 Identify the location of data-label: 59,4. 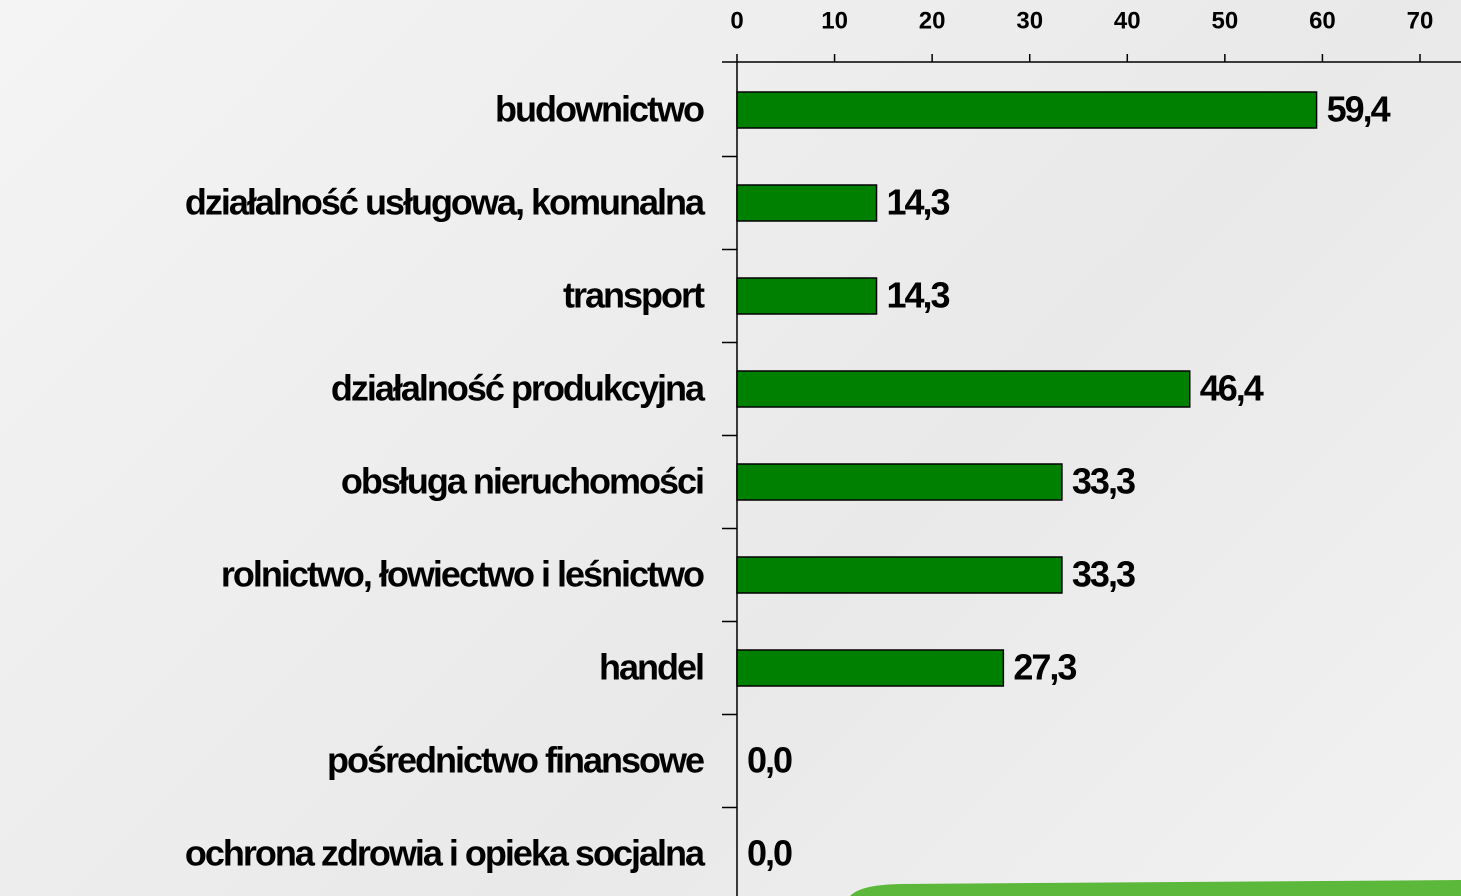
(1359, 109).